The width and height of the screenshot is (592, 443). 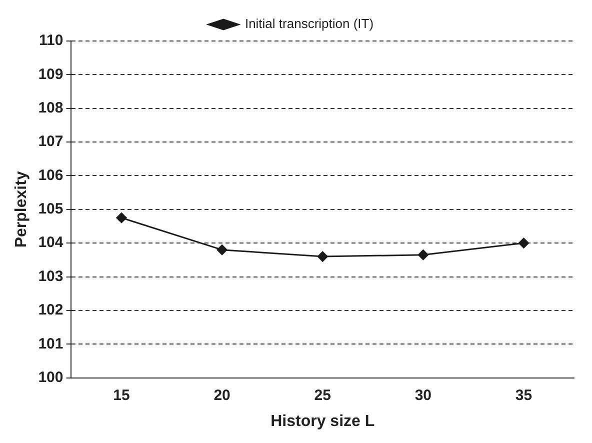 I want to click on x-tick-label: 20, so click(x=222, y=395).